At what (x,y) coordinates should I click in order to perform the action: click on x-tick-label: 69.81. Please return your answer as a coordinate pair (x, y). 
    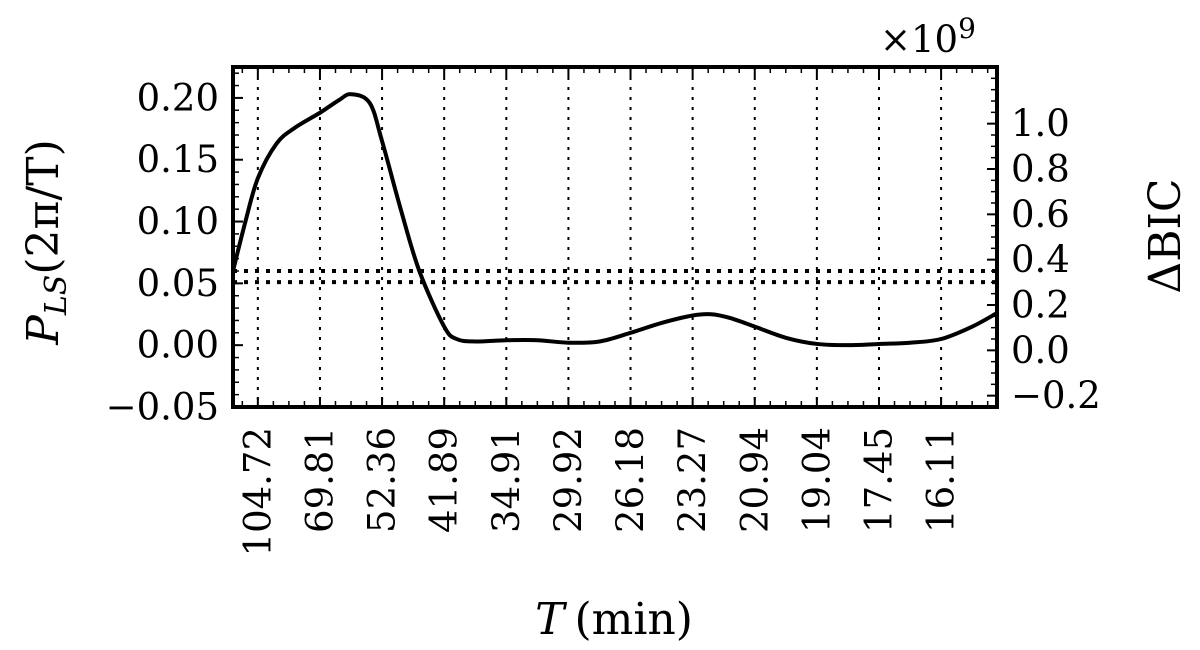
    Looking at the image, I should click on (319, 480).